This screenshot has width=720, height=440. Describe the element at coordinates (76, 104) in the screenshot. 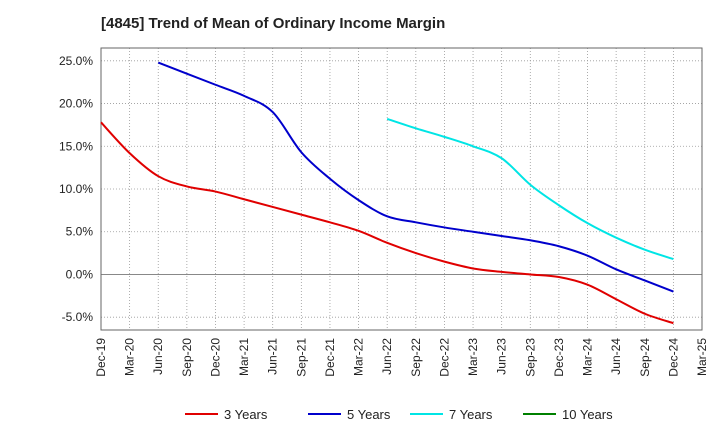

I see `y-tick-label: 20.0%` at that location.